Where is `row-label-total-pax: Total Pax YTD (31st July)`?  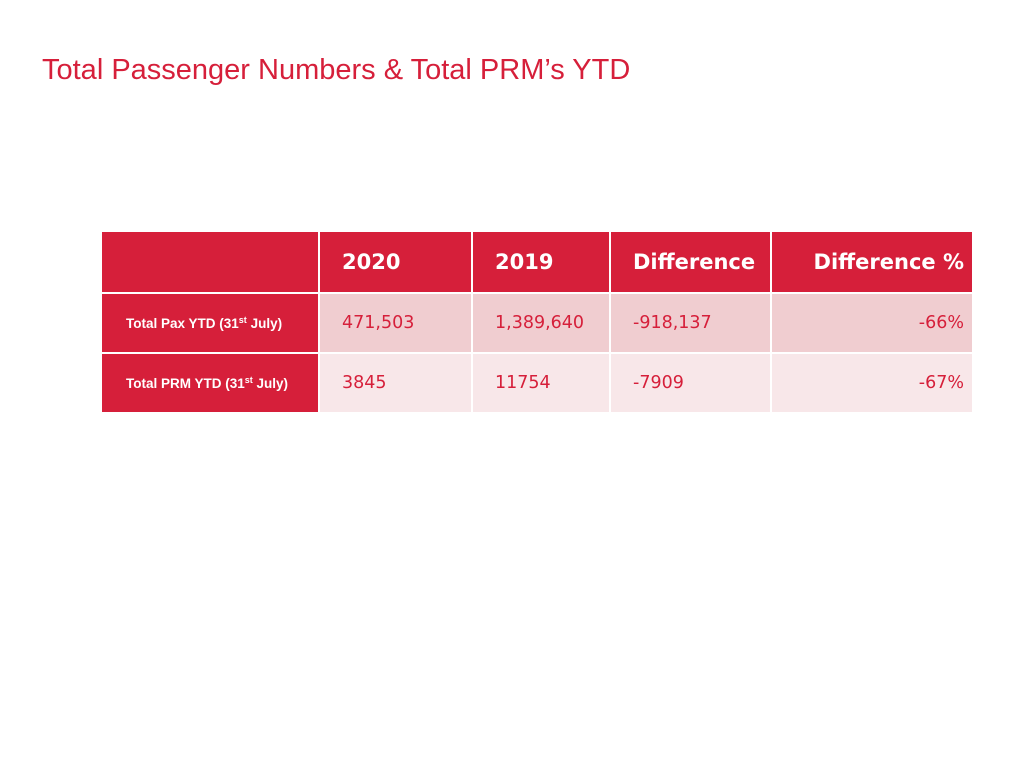 row-label-total-pax: Total Pax YTD (31st July) is located at coordinates (210, 323).